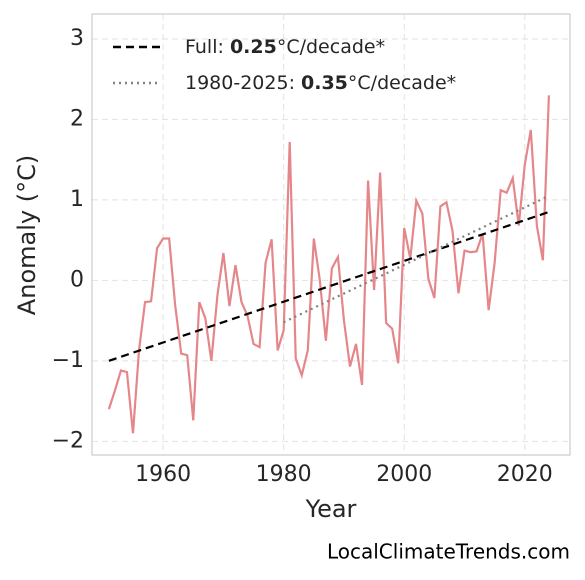 Image resolution: width=585 pixels, height=580 pixels. I want to click on x-tick-label: 2000, so click(404, 474).